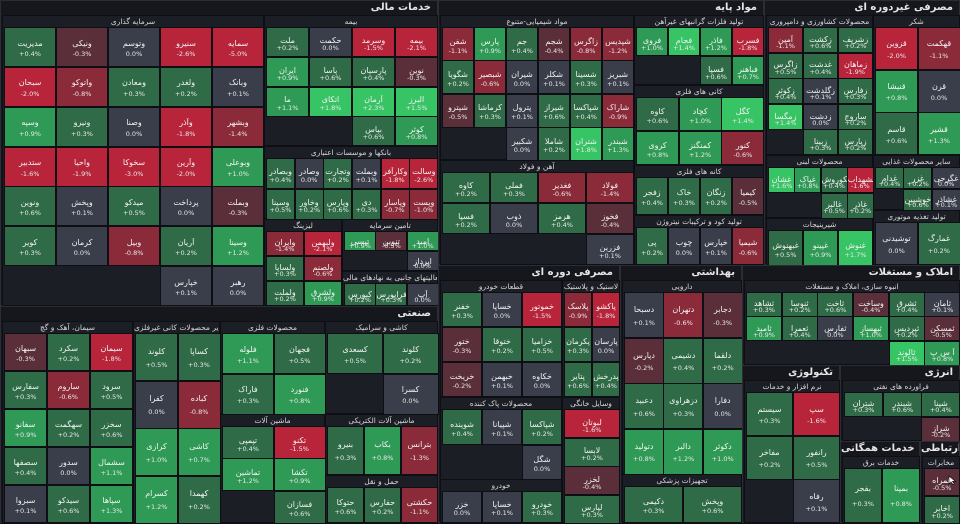 This screenshot has width=960, height=524. Describe the element at coordinates (134, 87) in the screenshot. I see `stock-tile: ومعادن+0.3%` at that location.